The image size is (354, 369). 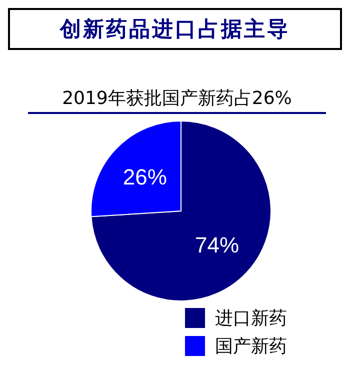 What do you see at coordinates (175, 29) in the screenshot?
I see `chart-title: 创新药品进口占据主导` at bounding box center [175, 29].